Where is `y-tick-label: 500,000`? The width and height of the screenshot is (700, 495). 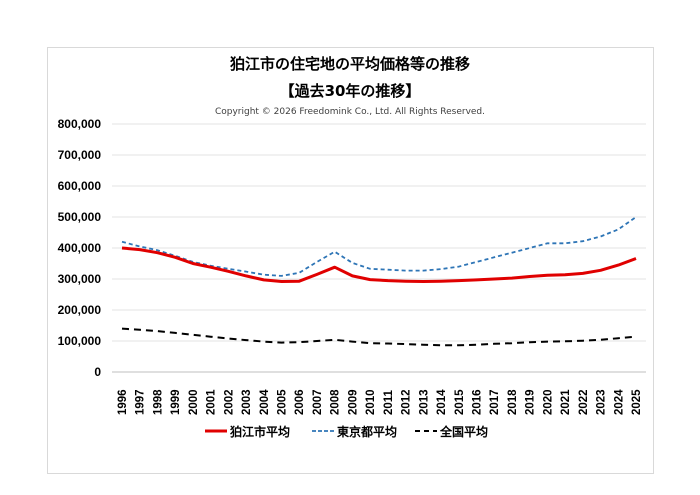
y-tick-label: 500,000 is located at coordinates (80, 217).